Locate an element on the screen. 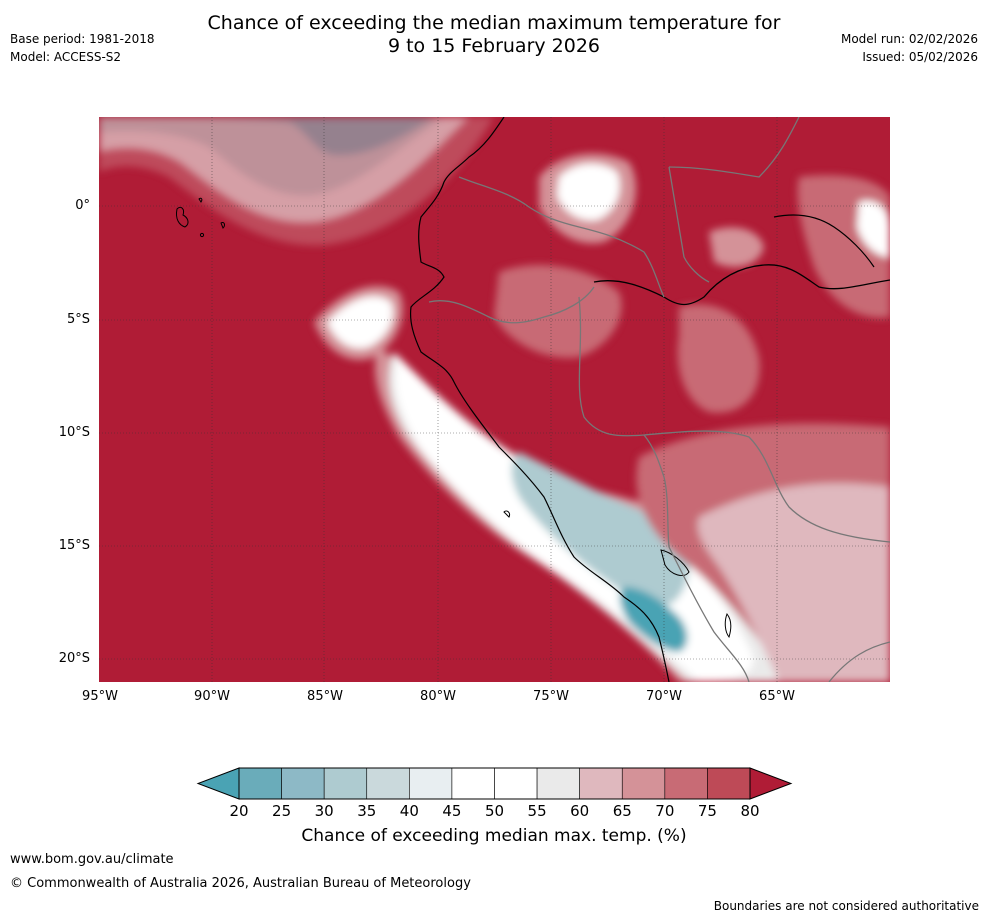  model-run: Model run: 02/02/2026 is located at coordinates (909, 39).